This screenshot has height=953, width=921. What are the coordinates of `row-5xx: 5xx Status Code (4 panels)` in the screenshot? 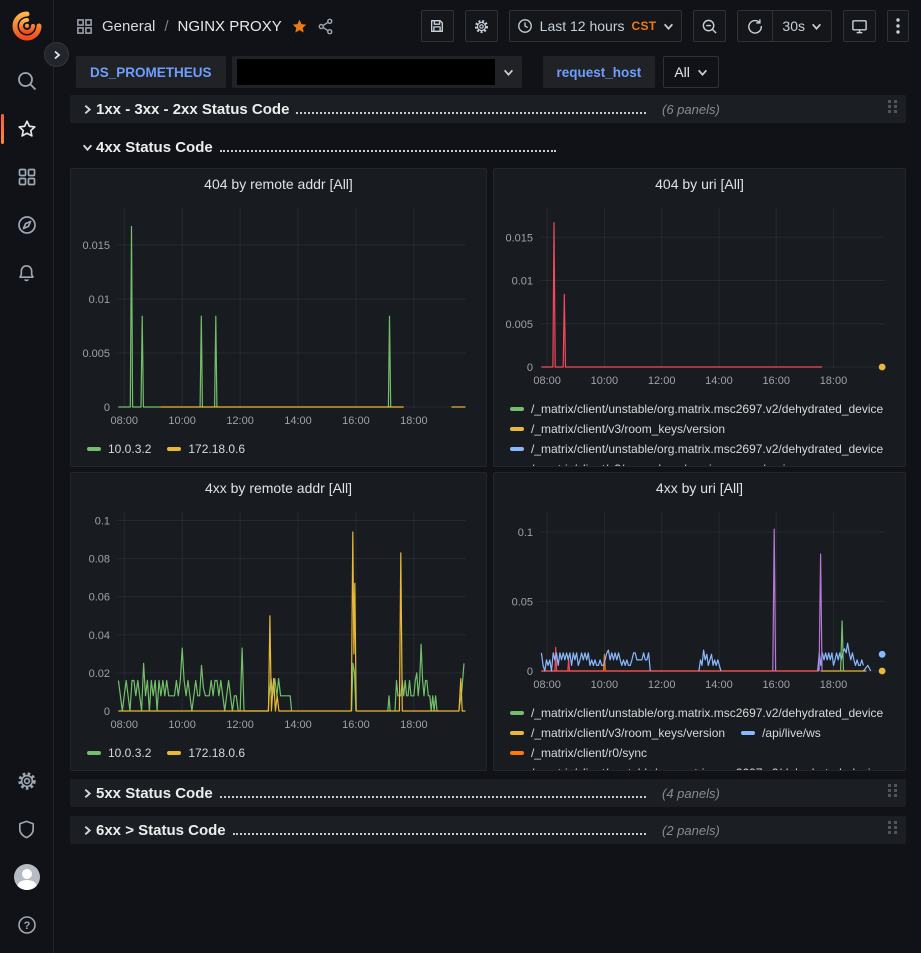 It's located at (488, 793).